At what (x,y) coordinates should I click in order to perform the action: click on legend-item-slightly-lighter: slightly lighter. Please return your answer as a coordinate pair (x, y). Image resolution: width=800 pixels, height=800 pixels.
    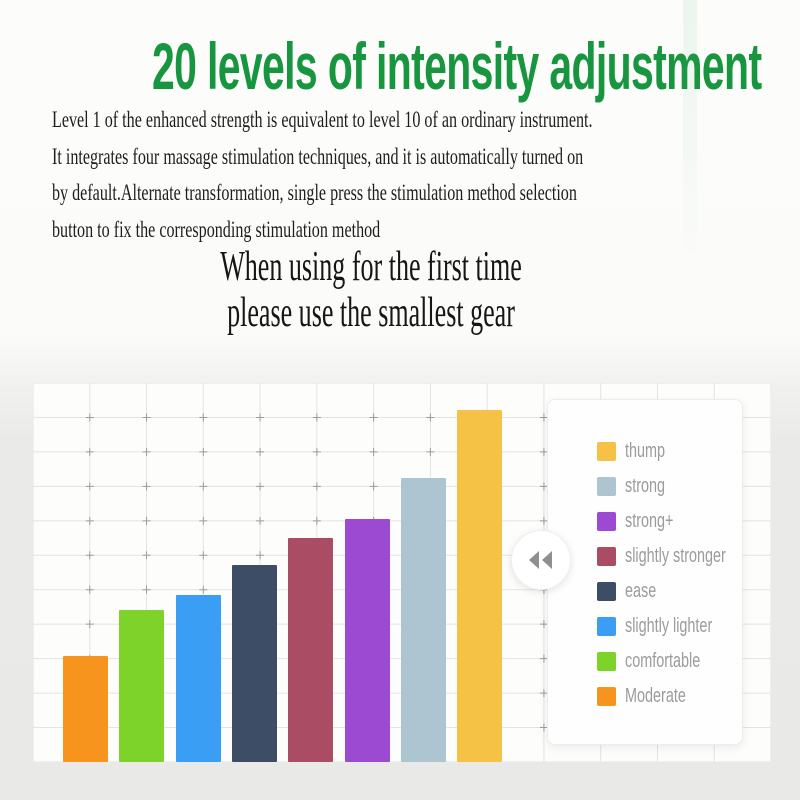
    Looking at the image, I should click on (645, 626).